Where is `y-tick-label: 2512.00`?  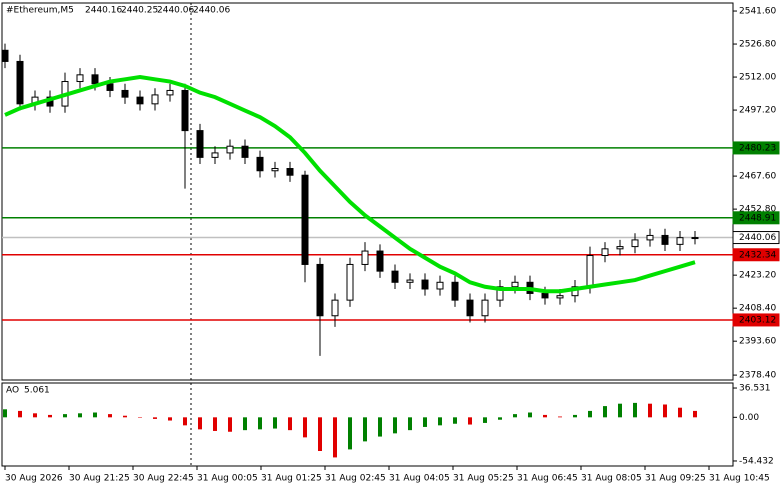 y-tick-label: 2512.00 is located at coordinates (757, 78).